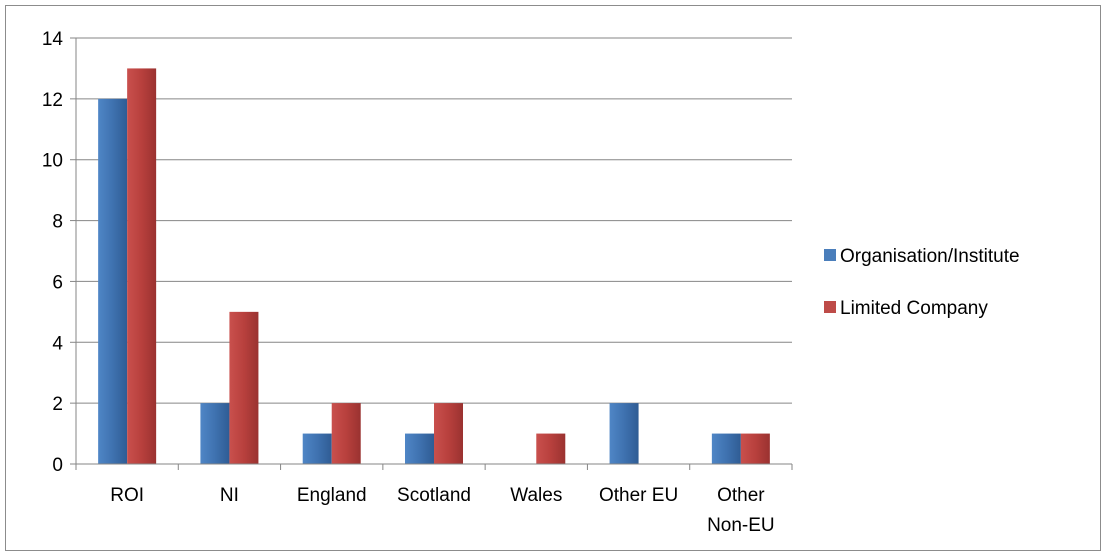 Image resolution: width=1106 pixels, height=556 pixels. What do you see at coordinates (57, 222) in the screenshot?
I see `y-tick-label: 8` at bounding box center [57, 222].